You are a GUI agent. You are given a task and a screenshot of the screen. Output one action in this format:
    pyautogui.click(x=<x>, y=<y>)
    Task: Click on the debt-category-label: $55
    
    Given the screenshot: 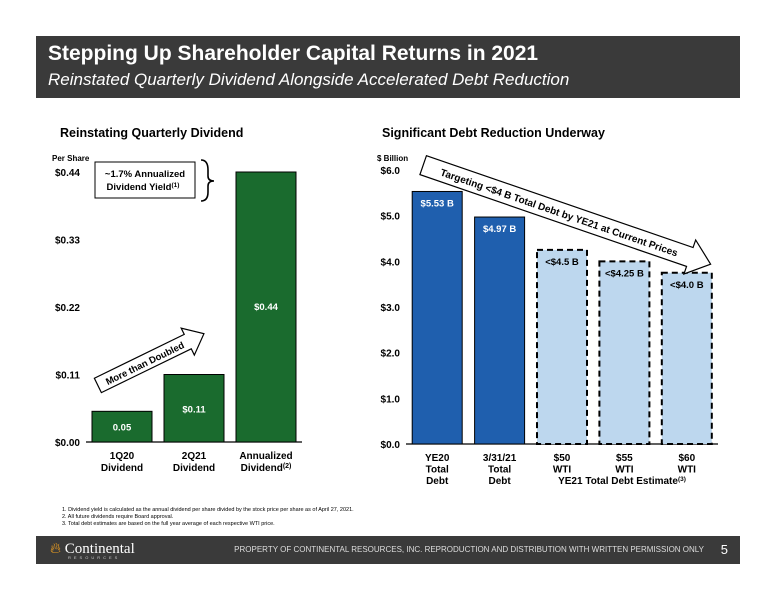 What is the action you would take?
    pyautogui.click(x=624, y=458)
    